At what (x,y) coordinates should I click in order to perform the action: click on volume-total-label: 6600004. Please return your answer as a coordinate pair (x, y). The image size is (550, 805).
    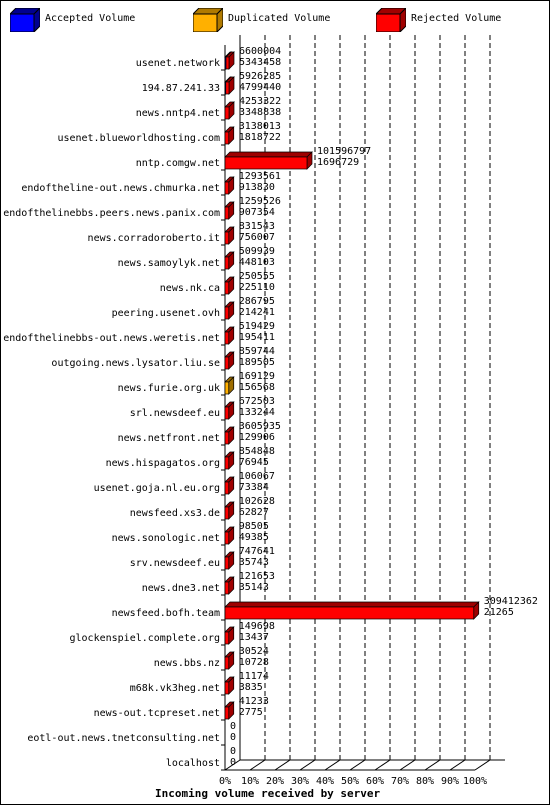
    Looking at the image, I should click on (260, 51).